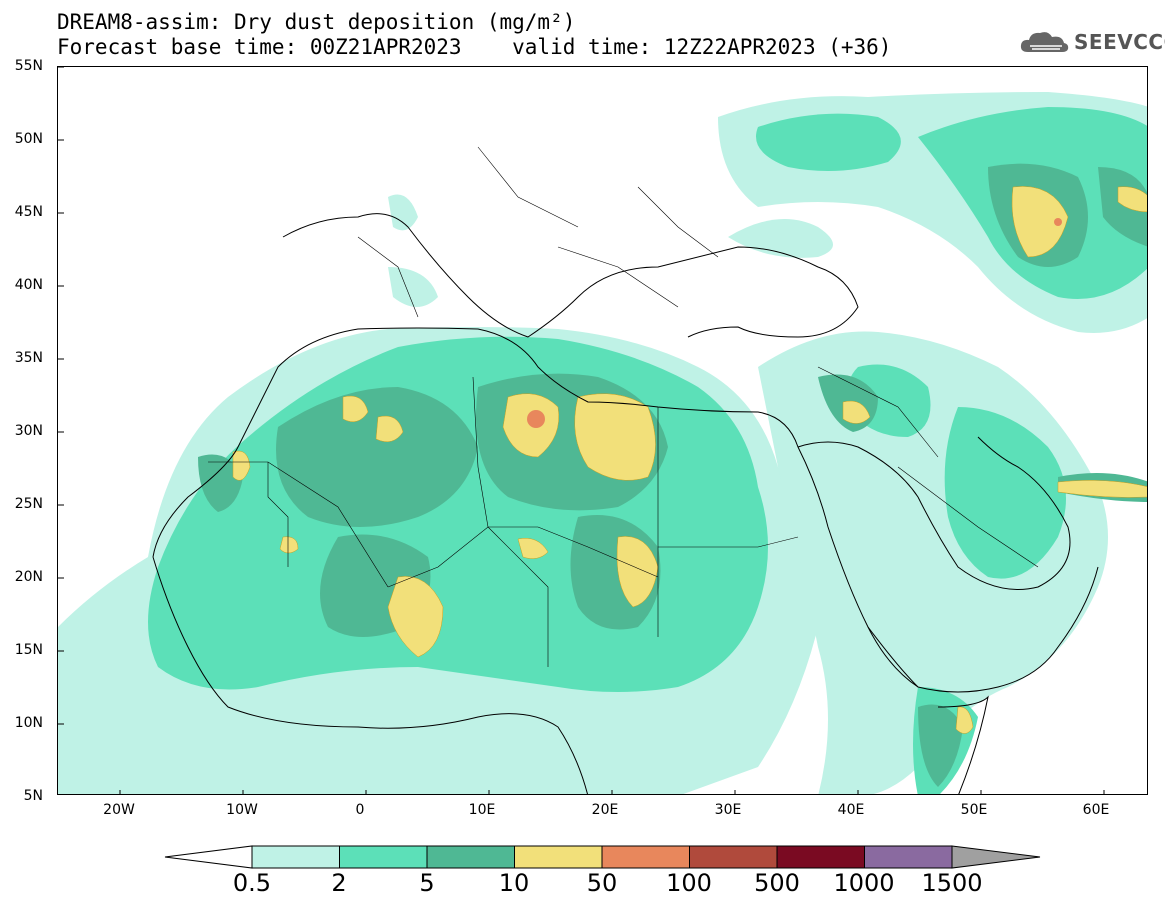 This screenshot has height=907, width=1165. What do you see at coordinates (482, 810) in the screenshot?
I see `lon-tick-label: 10E` at bounding box center [482, 810].